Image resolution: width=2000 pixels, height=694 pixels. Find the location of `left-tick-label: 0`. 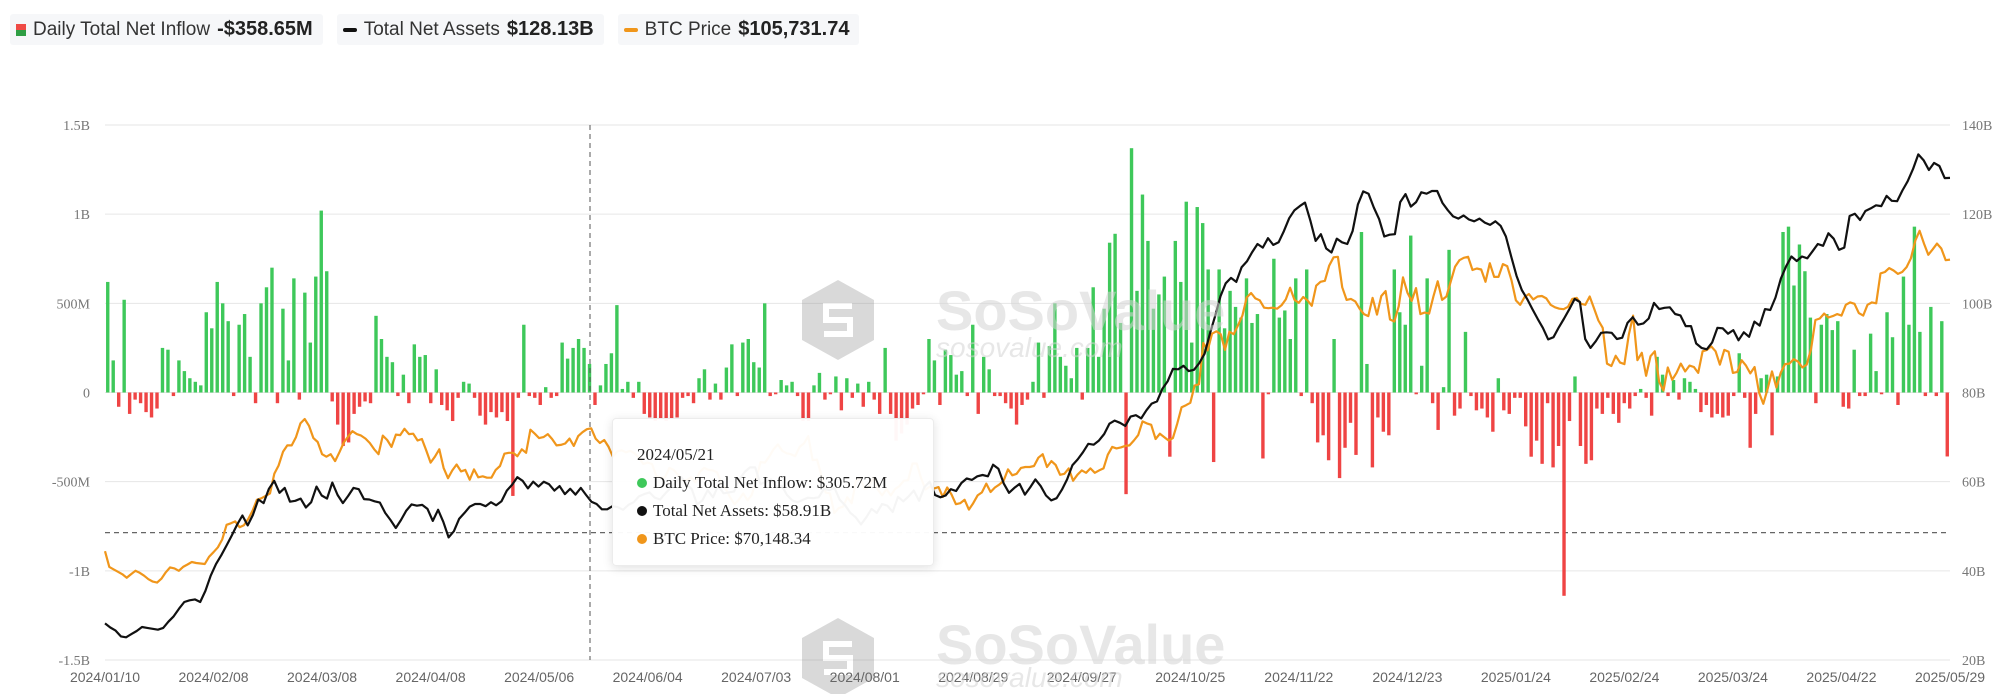

left-tick-label: 0 is located at coordinates (86, 394).